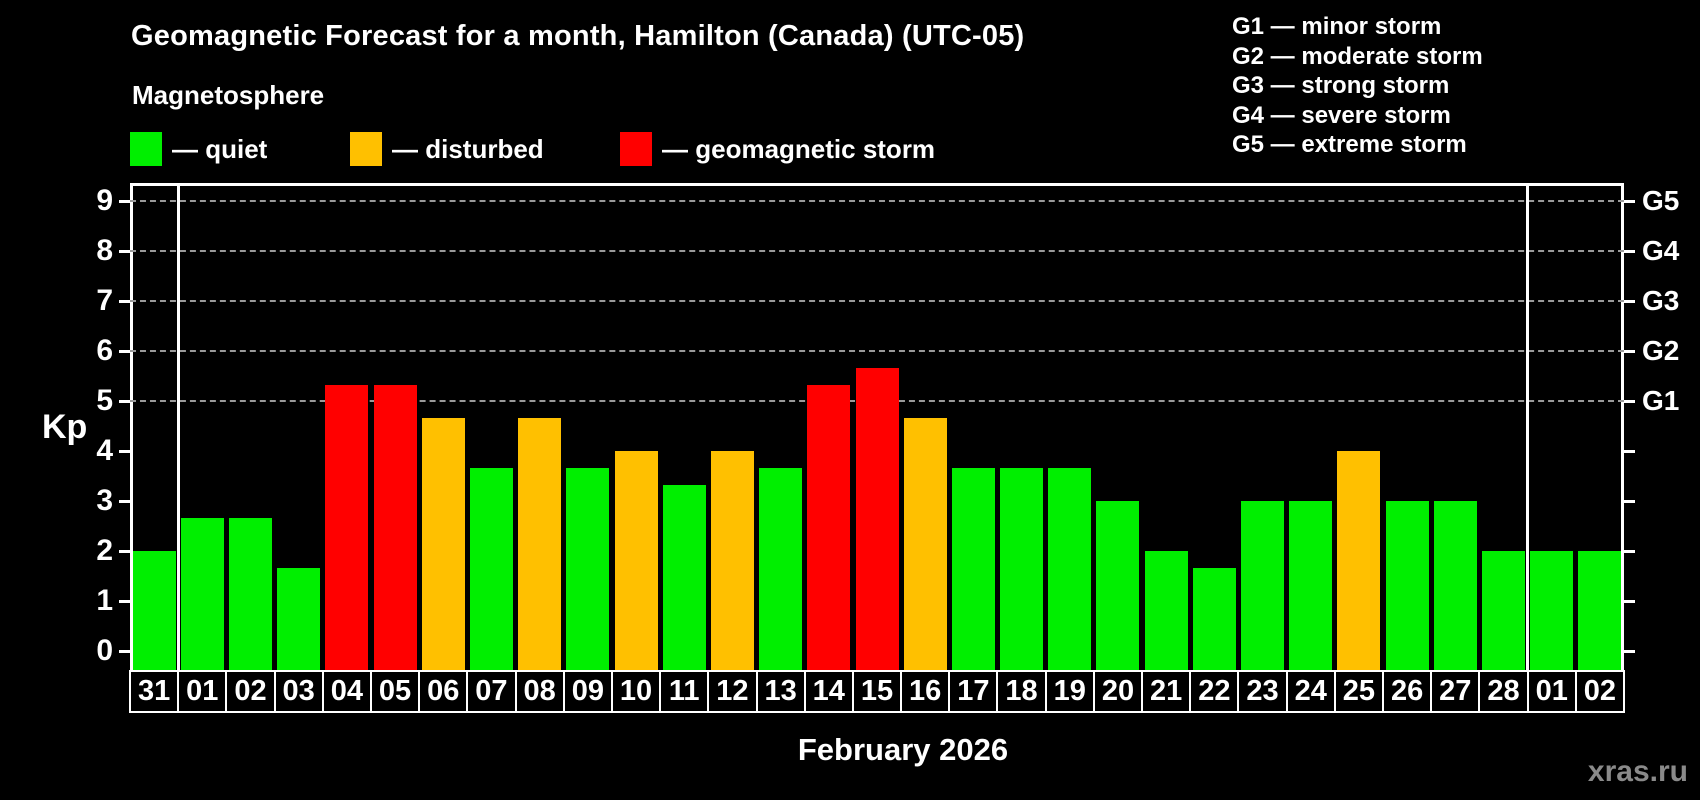  What do you see at coordinates (346, 691) in the screenshot?
I see `x-day-label-04: 04` at bounding box center [346, 691].